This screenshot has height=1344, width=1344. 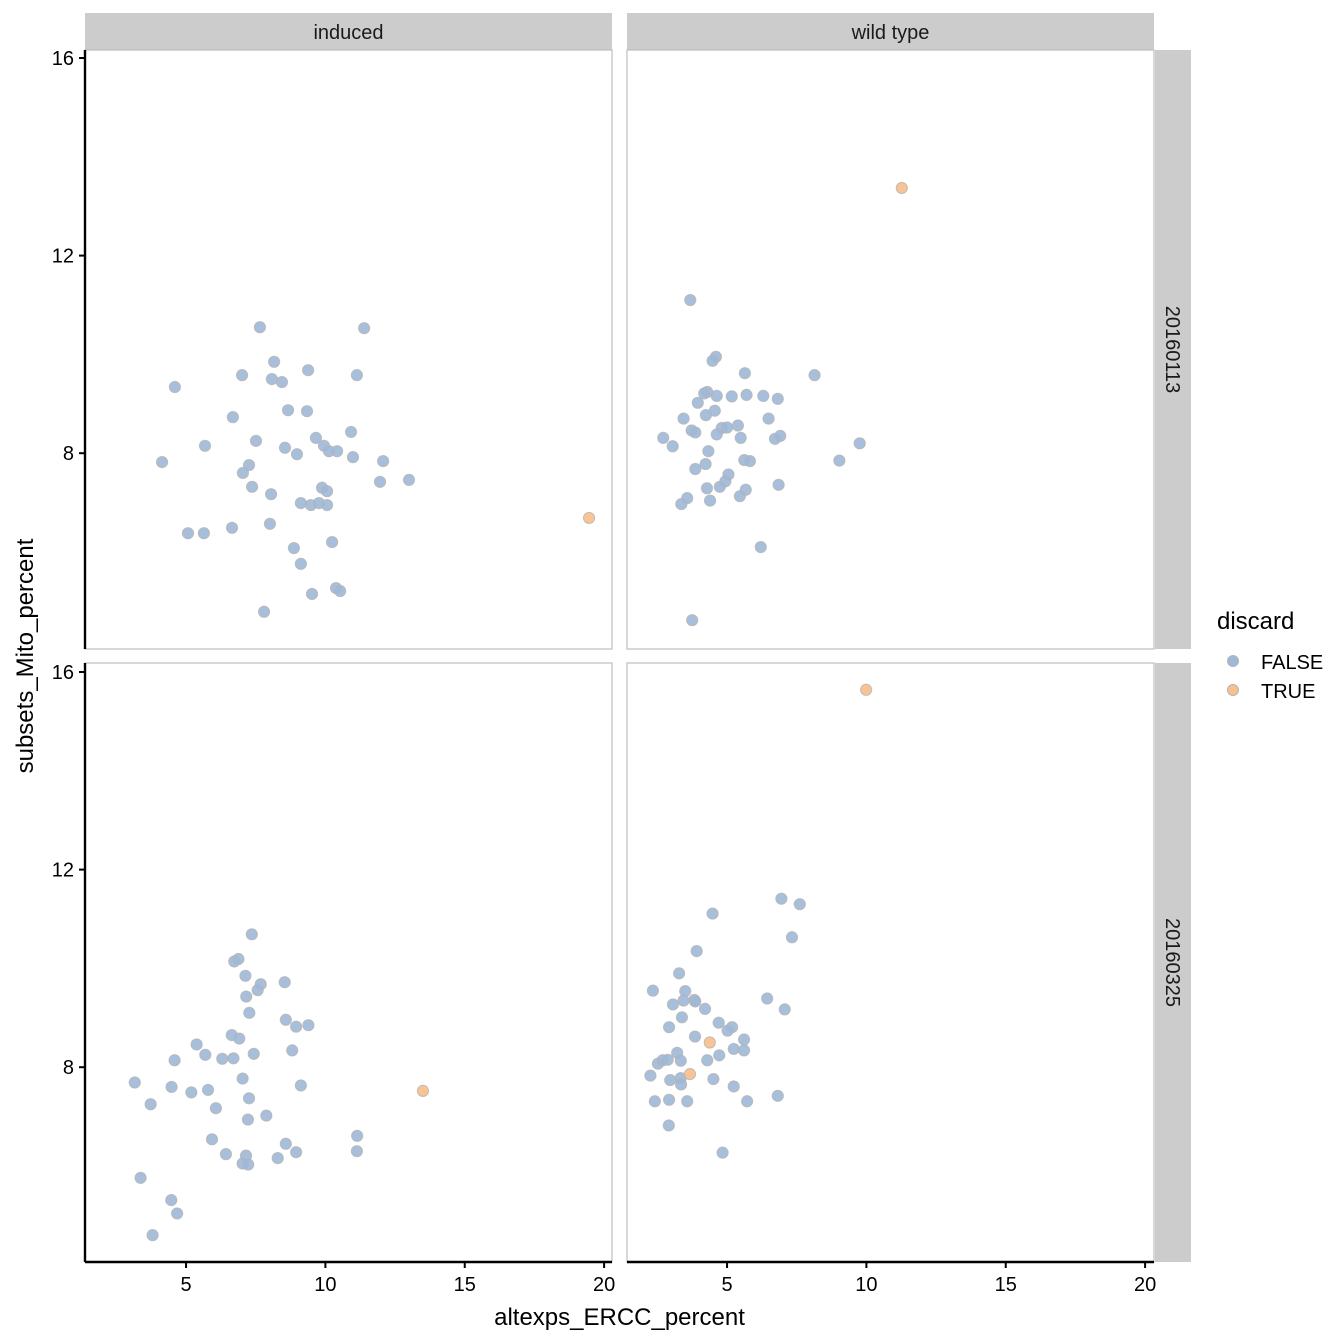 I want to click on legend-label-true: TRUE, so click(x=1288, y=692).